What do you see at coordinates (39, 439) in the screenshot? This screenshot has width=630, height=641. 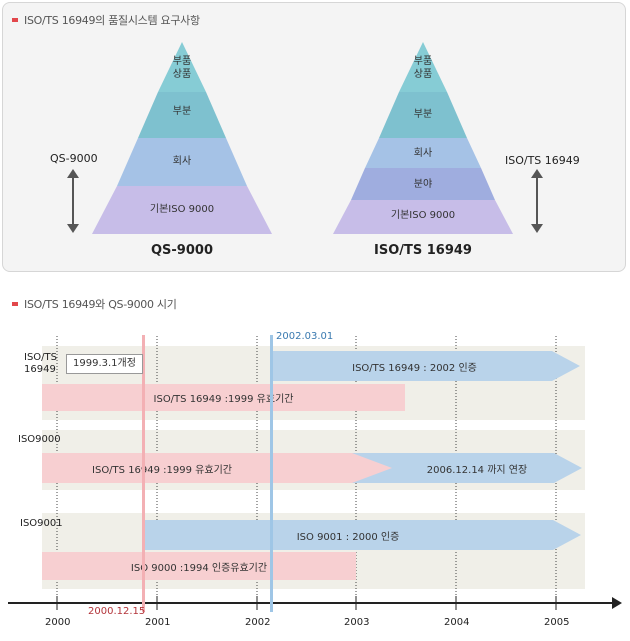 I see `row-label-iso9000: ISO9000` at bounding box center [39, 439].